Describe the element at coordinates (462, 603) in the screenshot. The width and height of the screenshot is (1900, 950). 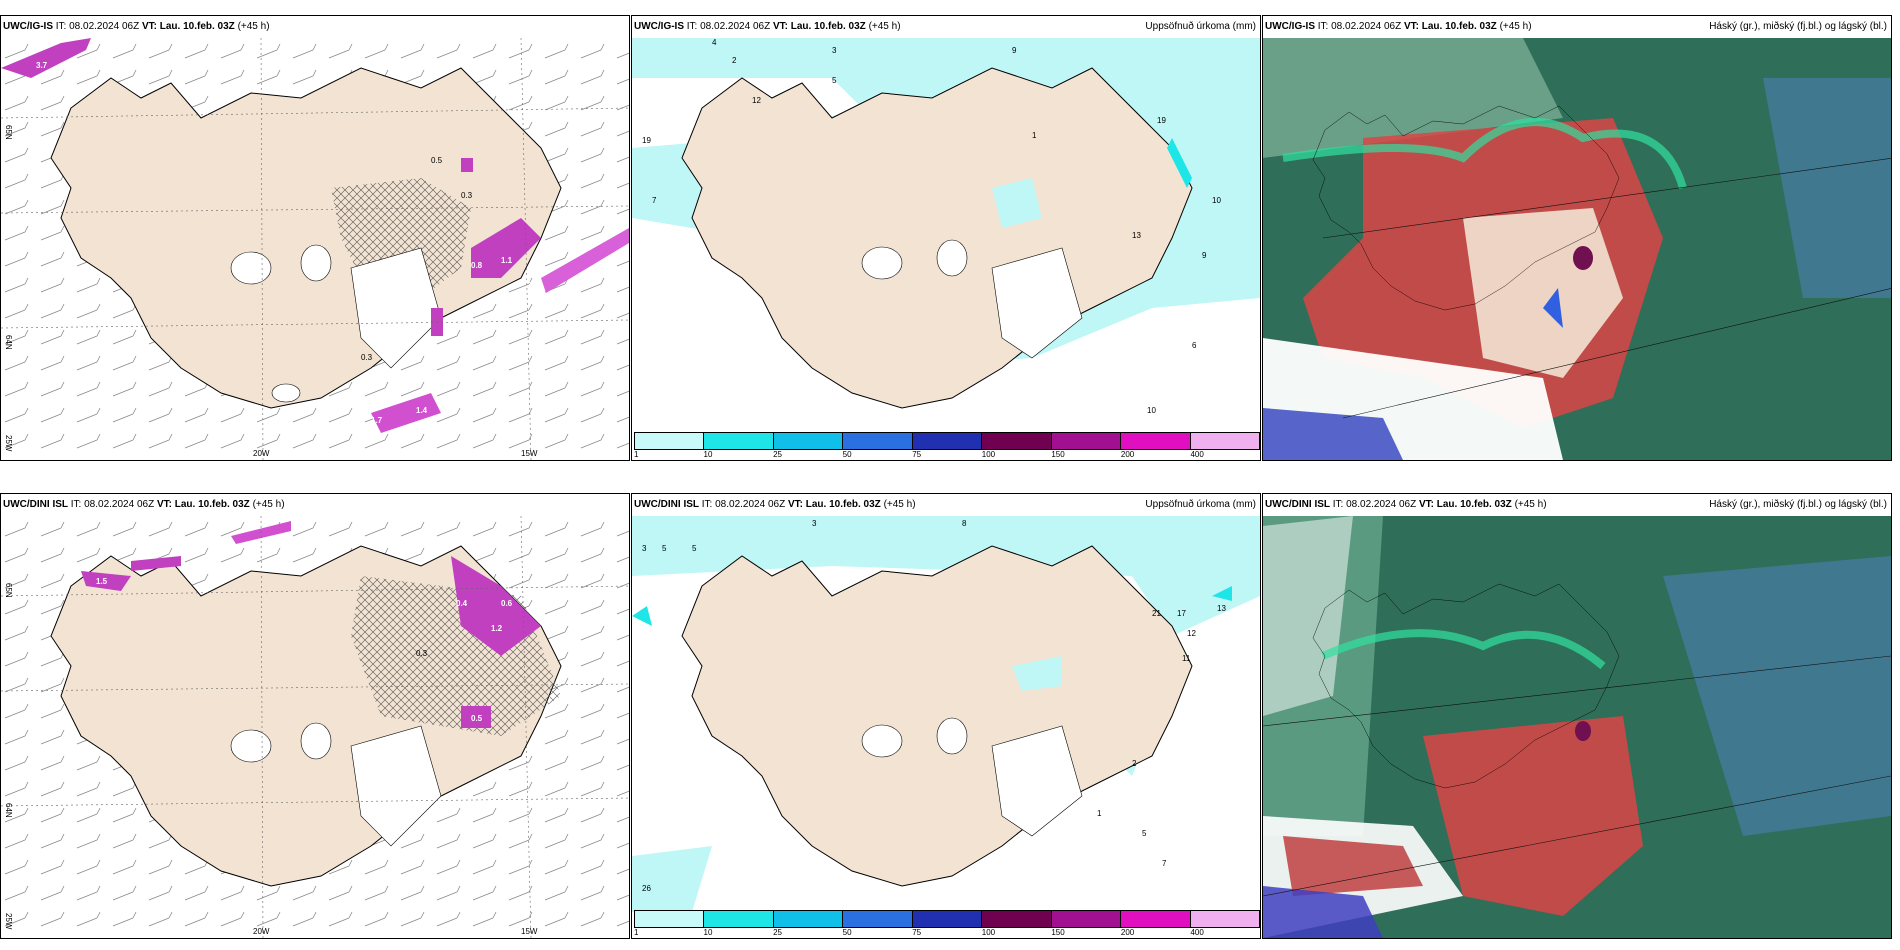
I see `svg-text: 0.4` at that location.